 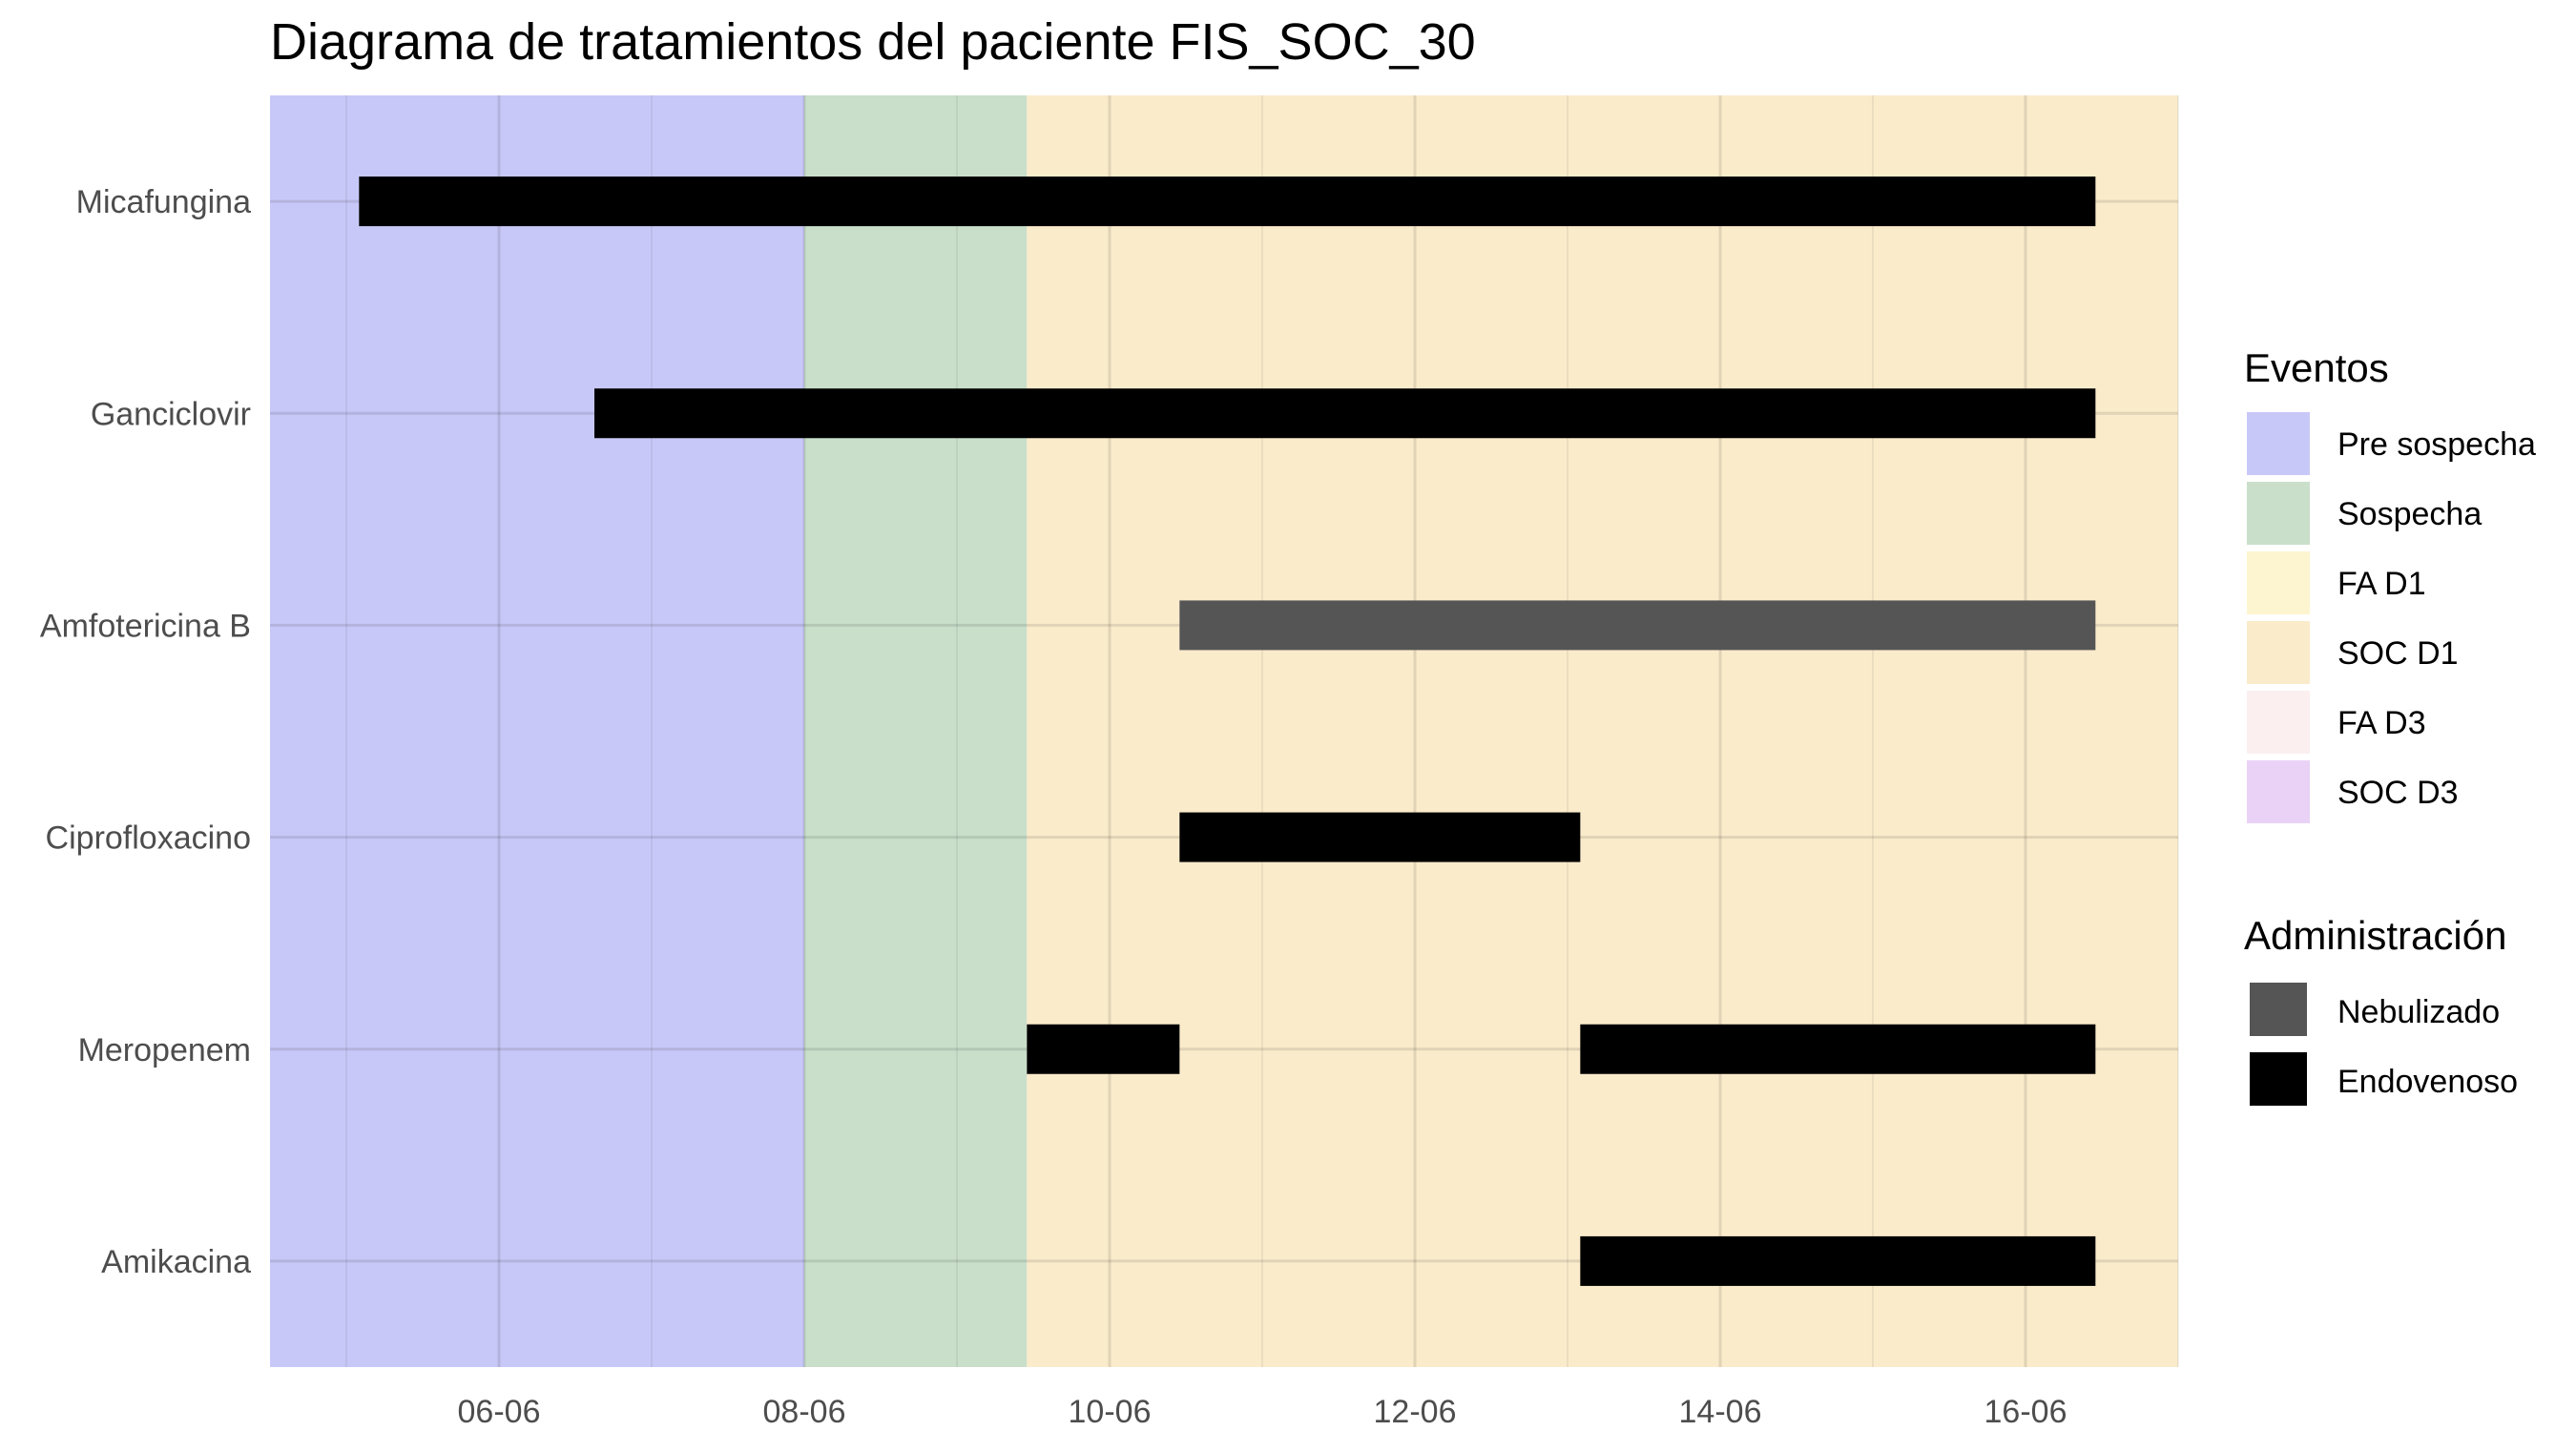 What do you see at coordinates (2375, 936) in the screenshot?
I see `legend-administracion-title: Administración` at bounding box center [2375, 936].